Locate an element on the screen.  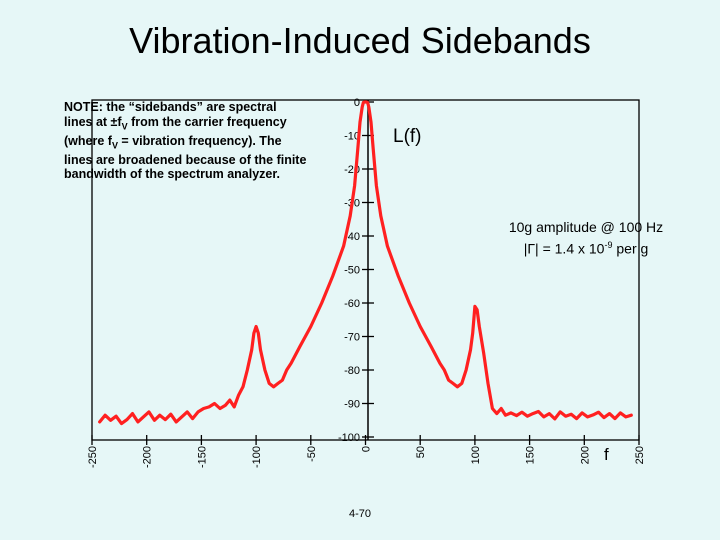
x-tick-label: -200 is located at coordinates (148, 457).